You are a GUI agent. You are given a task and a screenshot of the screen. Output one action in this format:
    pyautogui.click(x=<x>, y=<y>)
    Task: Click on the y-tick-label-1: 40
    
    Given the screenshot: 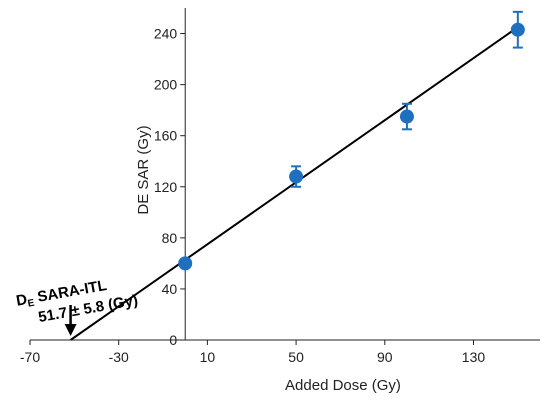 What is the action you would take?
    pyautogui.click(x=170, y=289)
    